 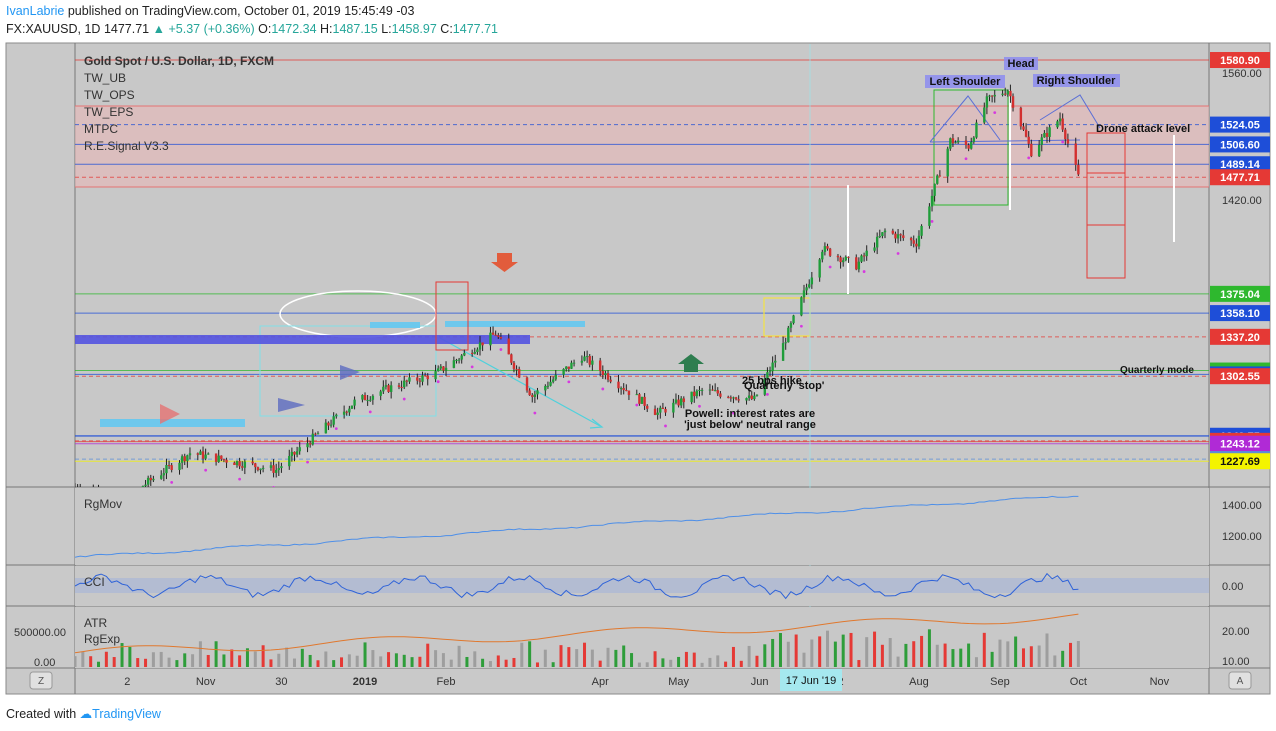 I want to click on price-tick: 1560.00, so click(x=1242, y=74).